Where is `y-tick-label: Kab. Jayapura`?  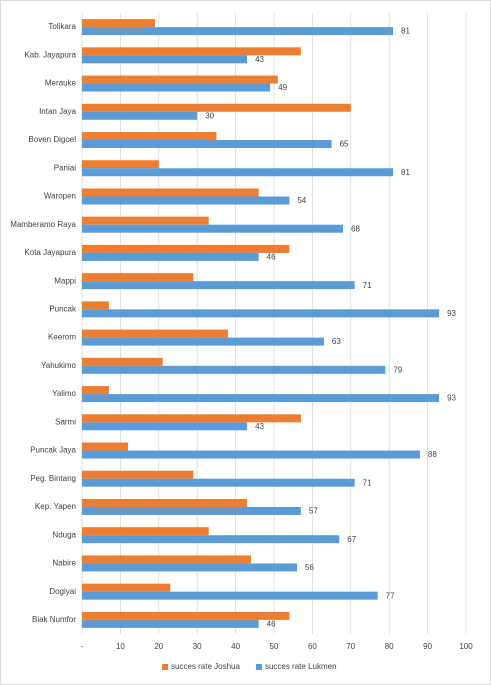
y-tick-label: Kab. Jayapura is located at coordinates (50, 54).